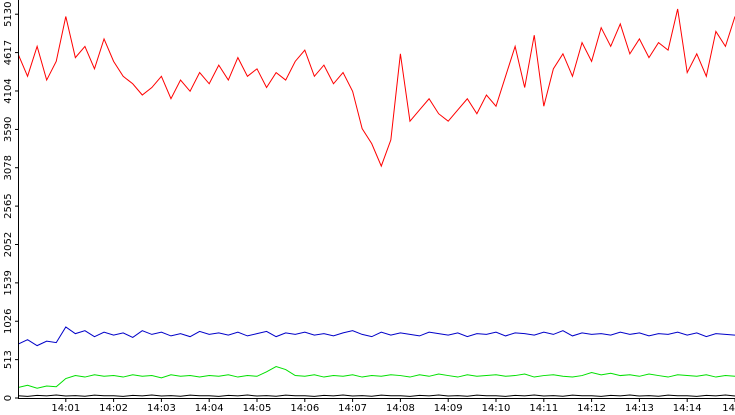  What do you see at coordinates (543, 408) in the screenshot?
I see `x-tick-label: 14:11` at bounding box center [543, 408].